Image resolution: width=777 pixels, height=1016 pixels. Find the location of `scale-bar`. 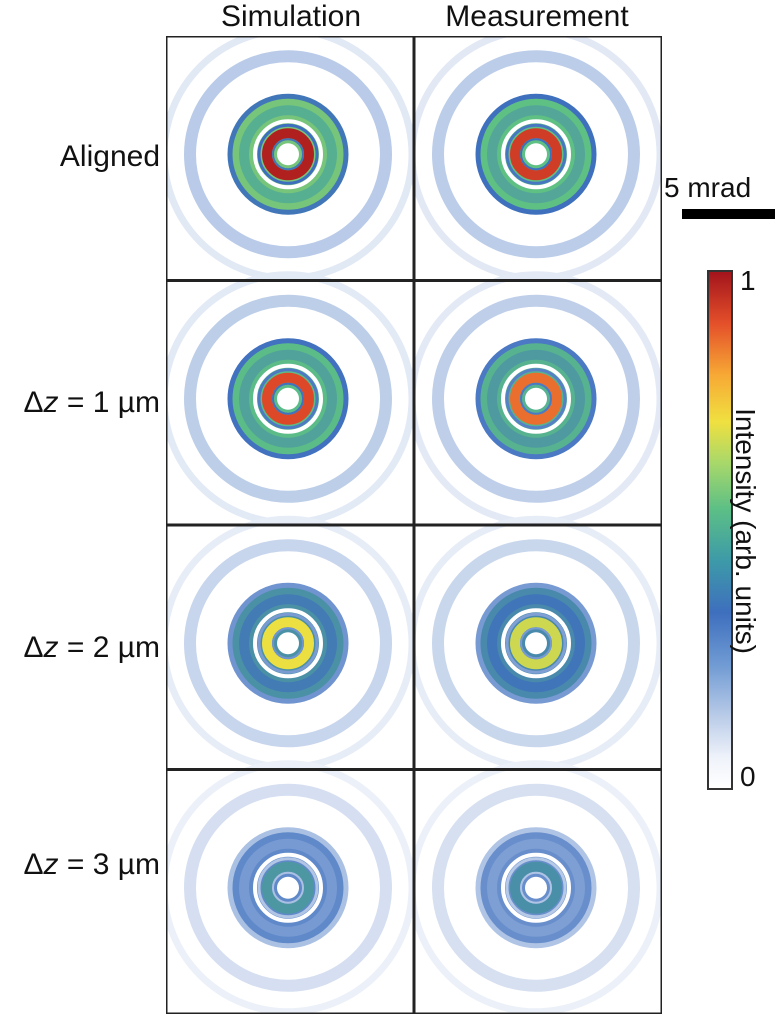

scale-bar is located at coordinates (728, 214).